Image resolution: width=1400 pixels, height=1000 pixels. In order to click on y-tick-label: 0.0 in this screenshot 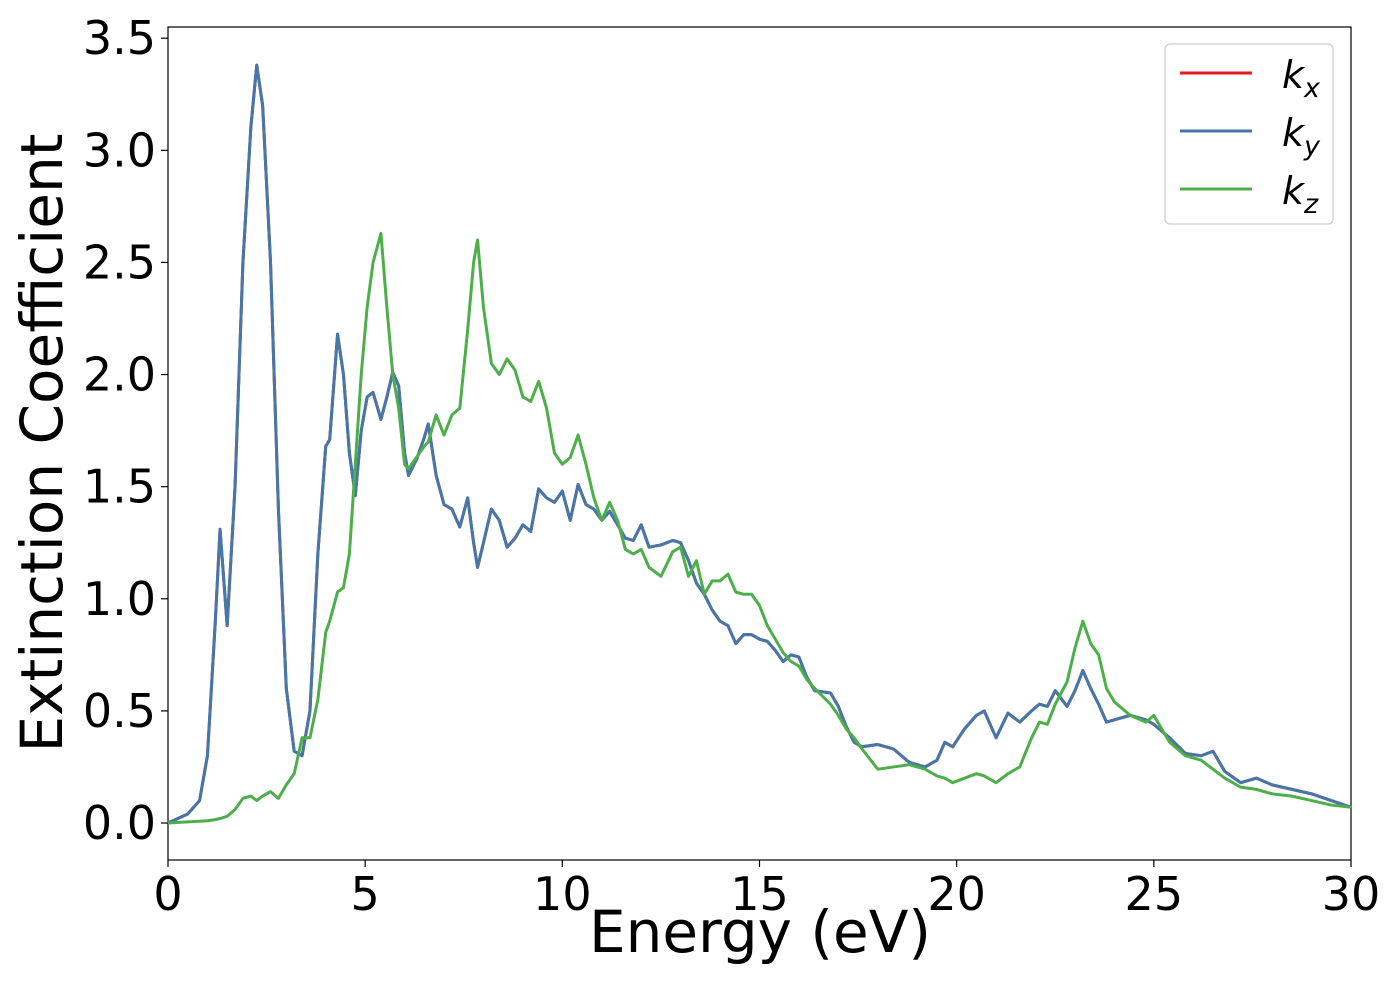, I will do `click(119, 823)`.